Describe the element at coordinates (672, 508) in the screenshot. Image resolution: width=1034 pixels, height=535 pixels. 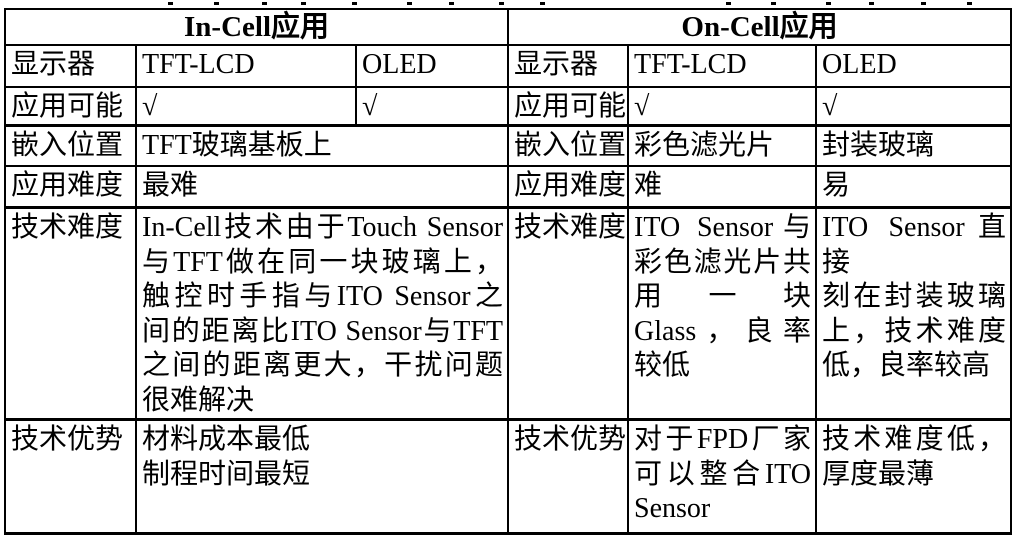
I see `text-line: Sensor` at that location.